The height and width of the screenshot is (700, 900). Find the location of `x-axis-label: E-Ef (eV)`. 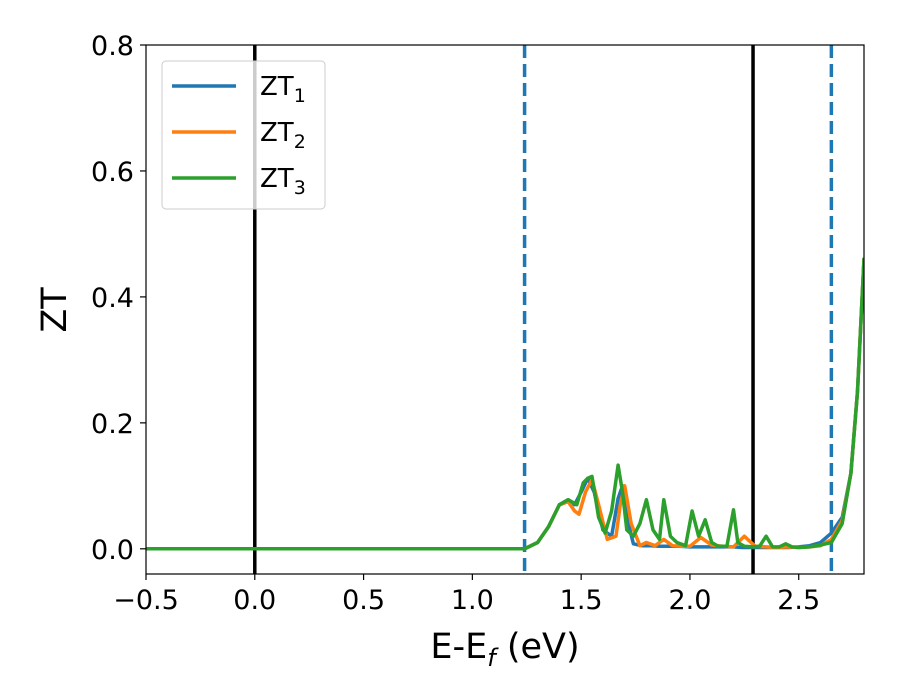

x-axis-label: E-Ef (eV) is located at coordinates (504, 649).